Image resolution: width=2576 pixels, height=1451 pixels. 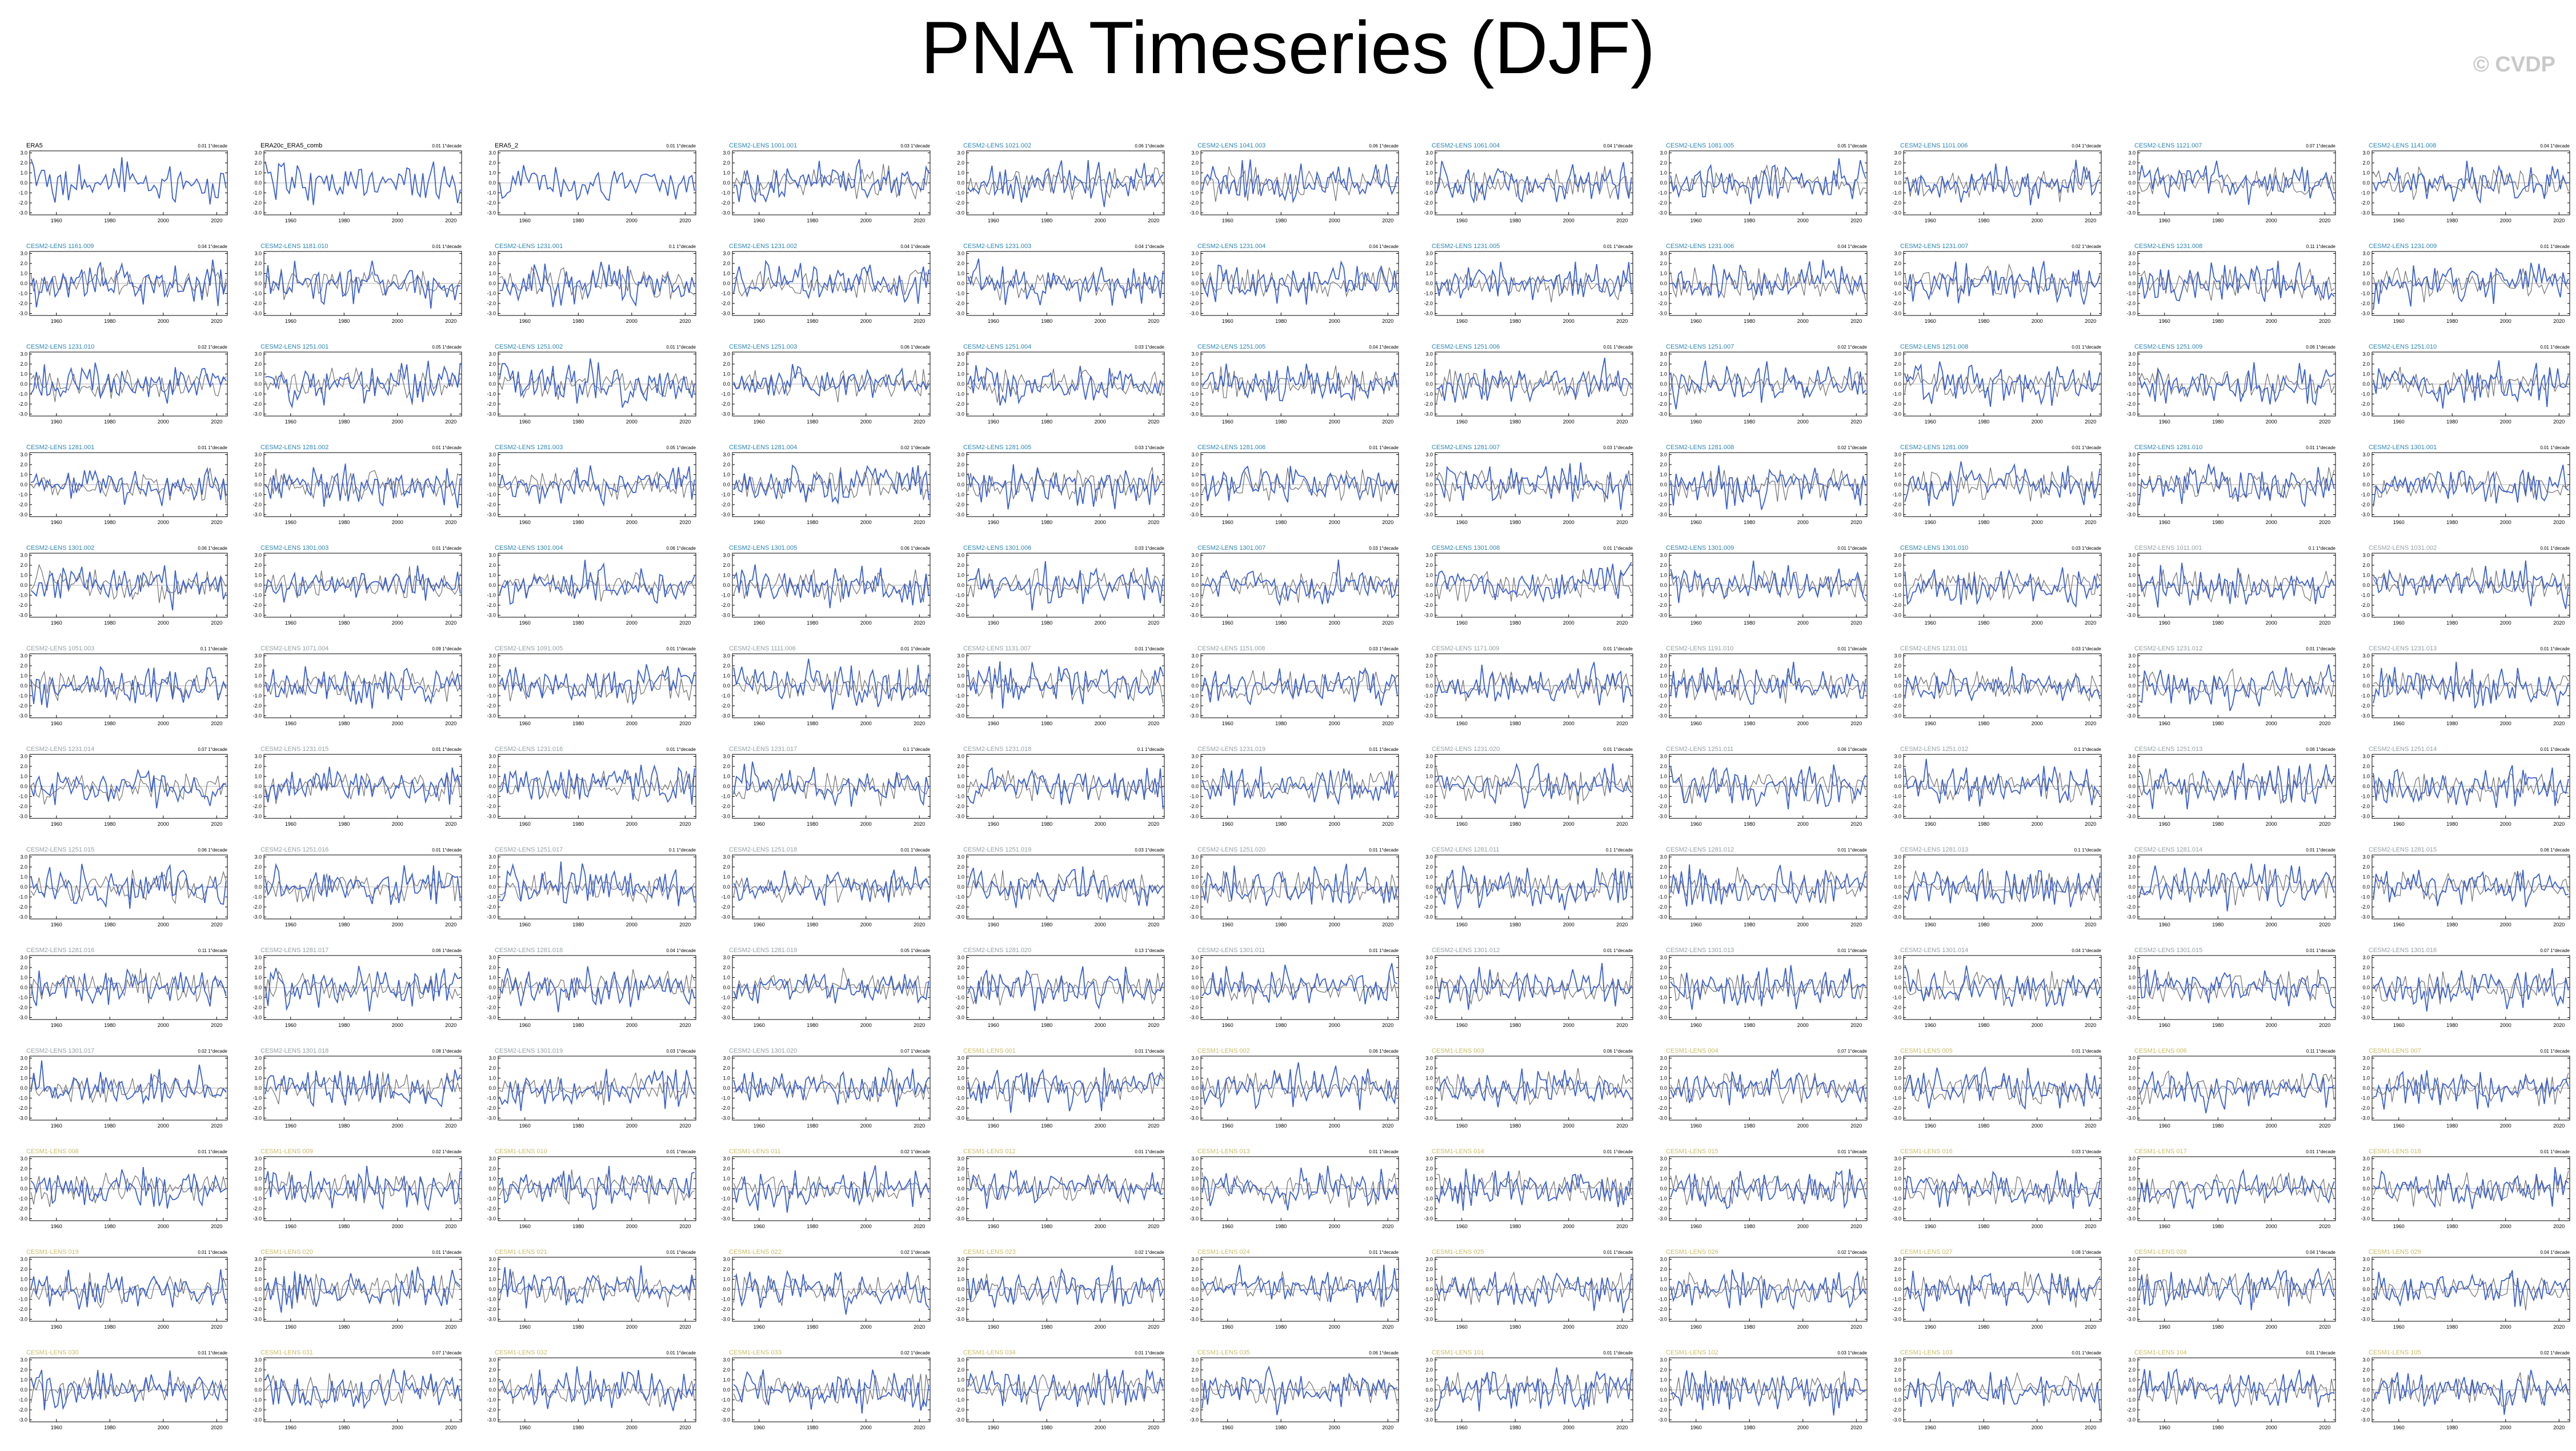 I want to click on panel-label: CESM2-LENS 1301.006, so click(x=997, y=548).